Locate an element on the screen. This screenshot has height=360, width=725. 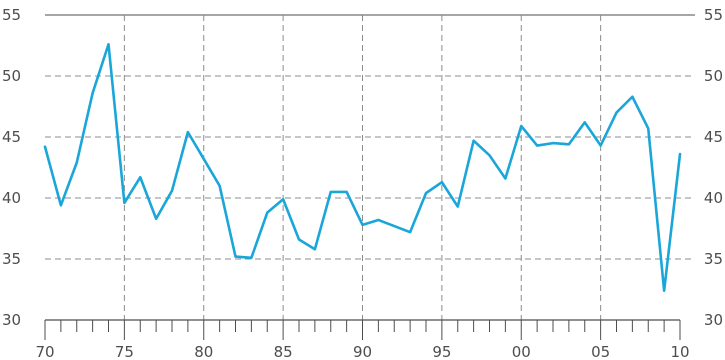
x-tick-label: 75 is located at coordinates (124, 351).